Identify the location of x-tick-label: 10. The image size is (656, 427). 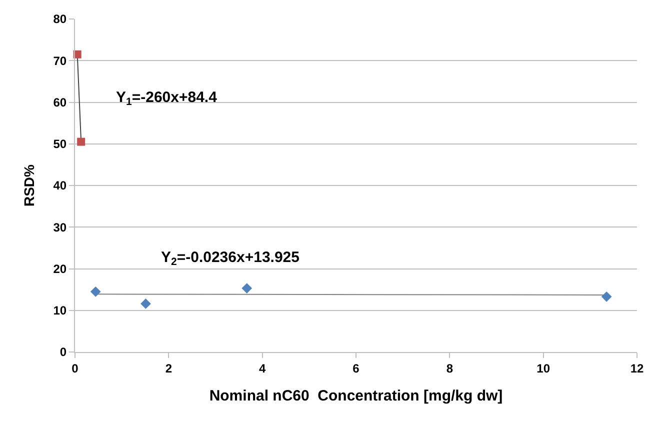
(543, 368).